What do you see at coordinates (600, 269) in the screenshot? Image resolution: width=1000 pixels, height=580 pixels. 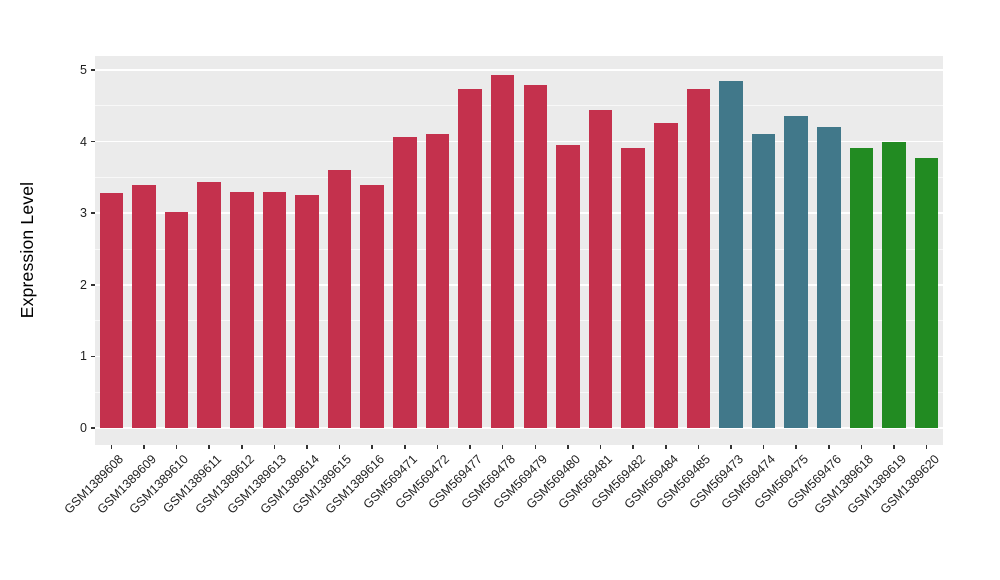 I see `bar-GSM569481` at bounding box center [600, 269].